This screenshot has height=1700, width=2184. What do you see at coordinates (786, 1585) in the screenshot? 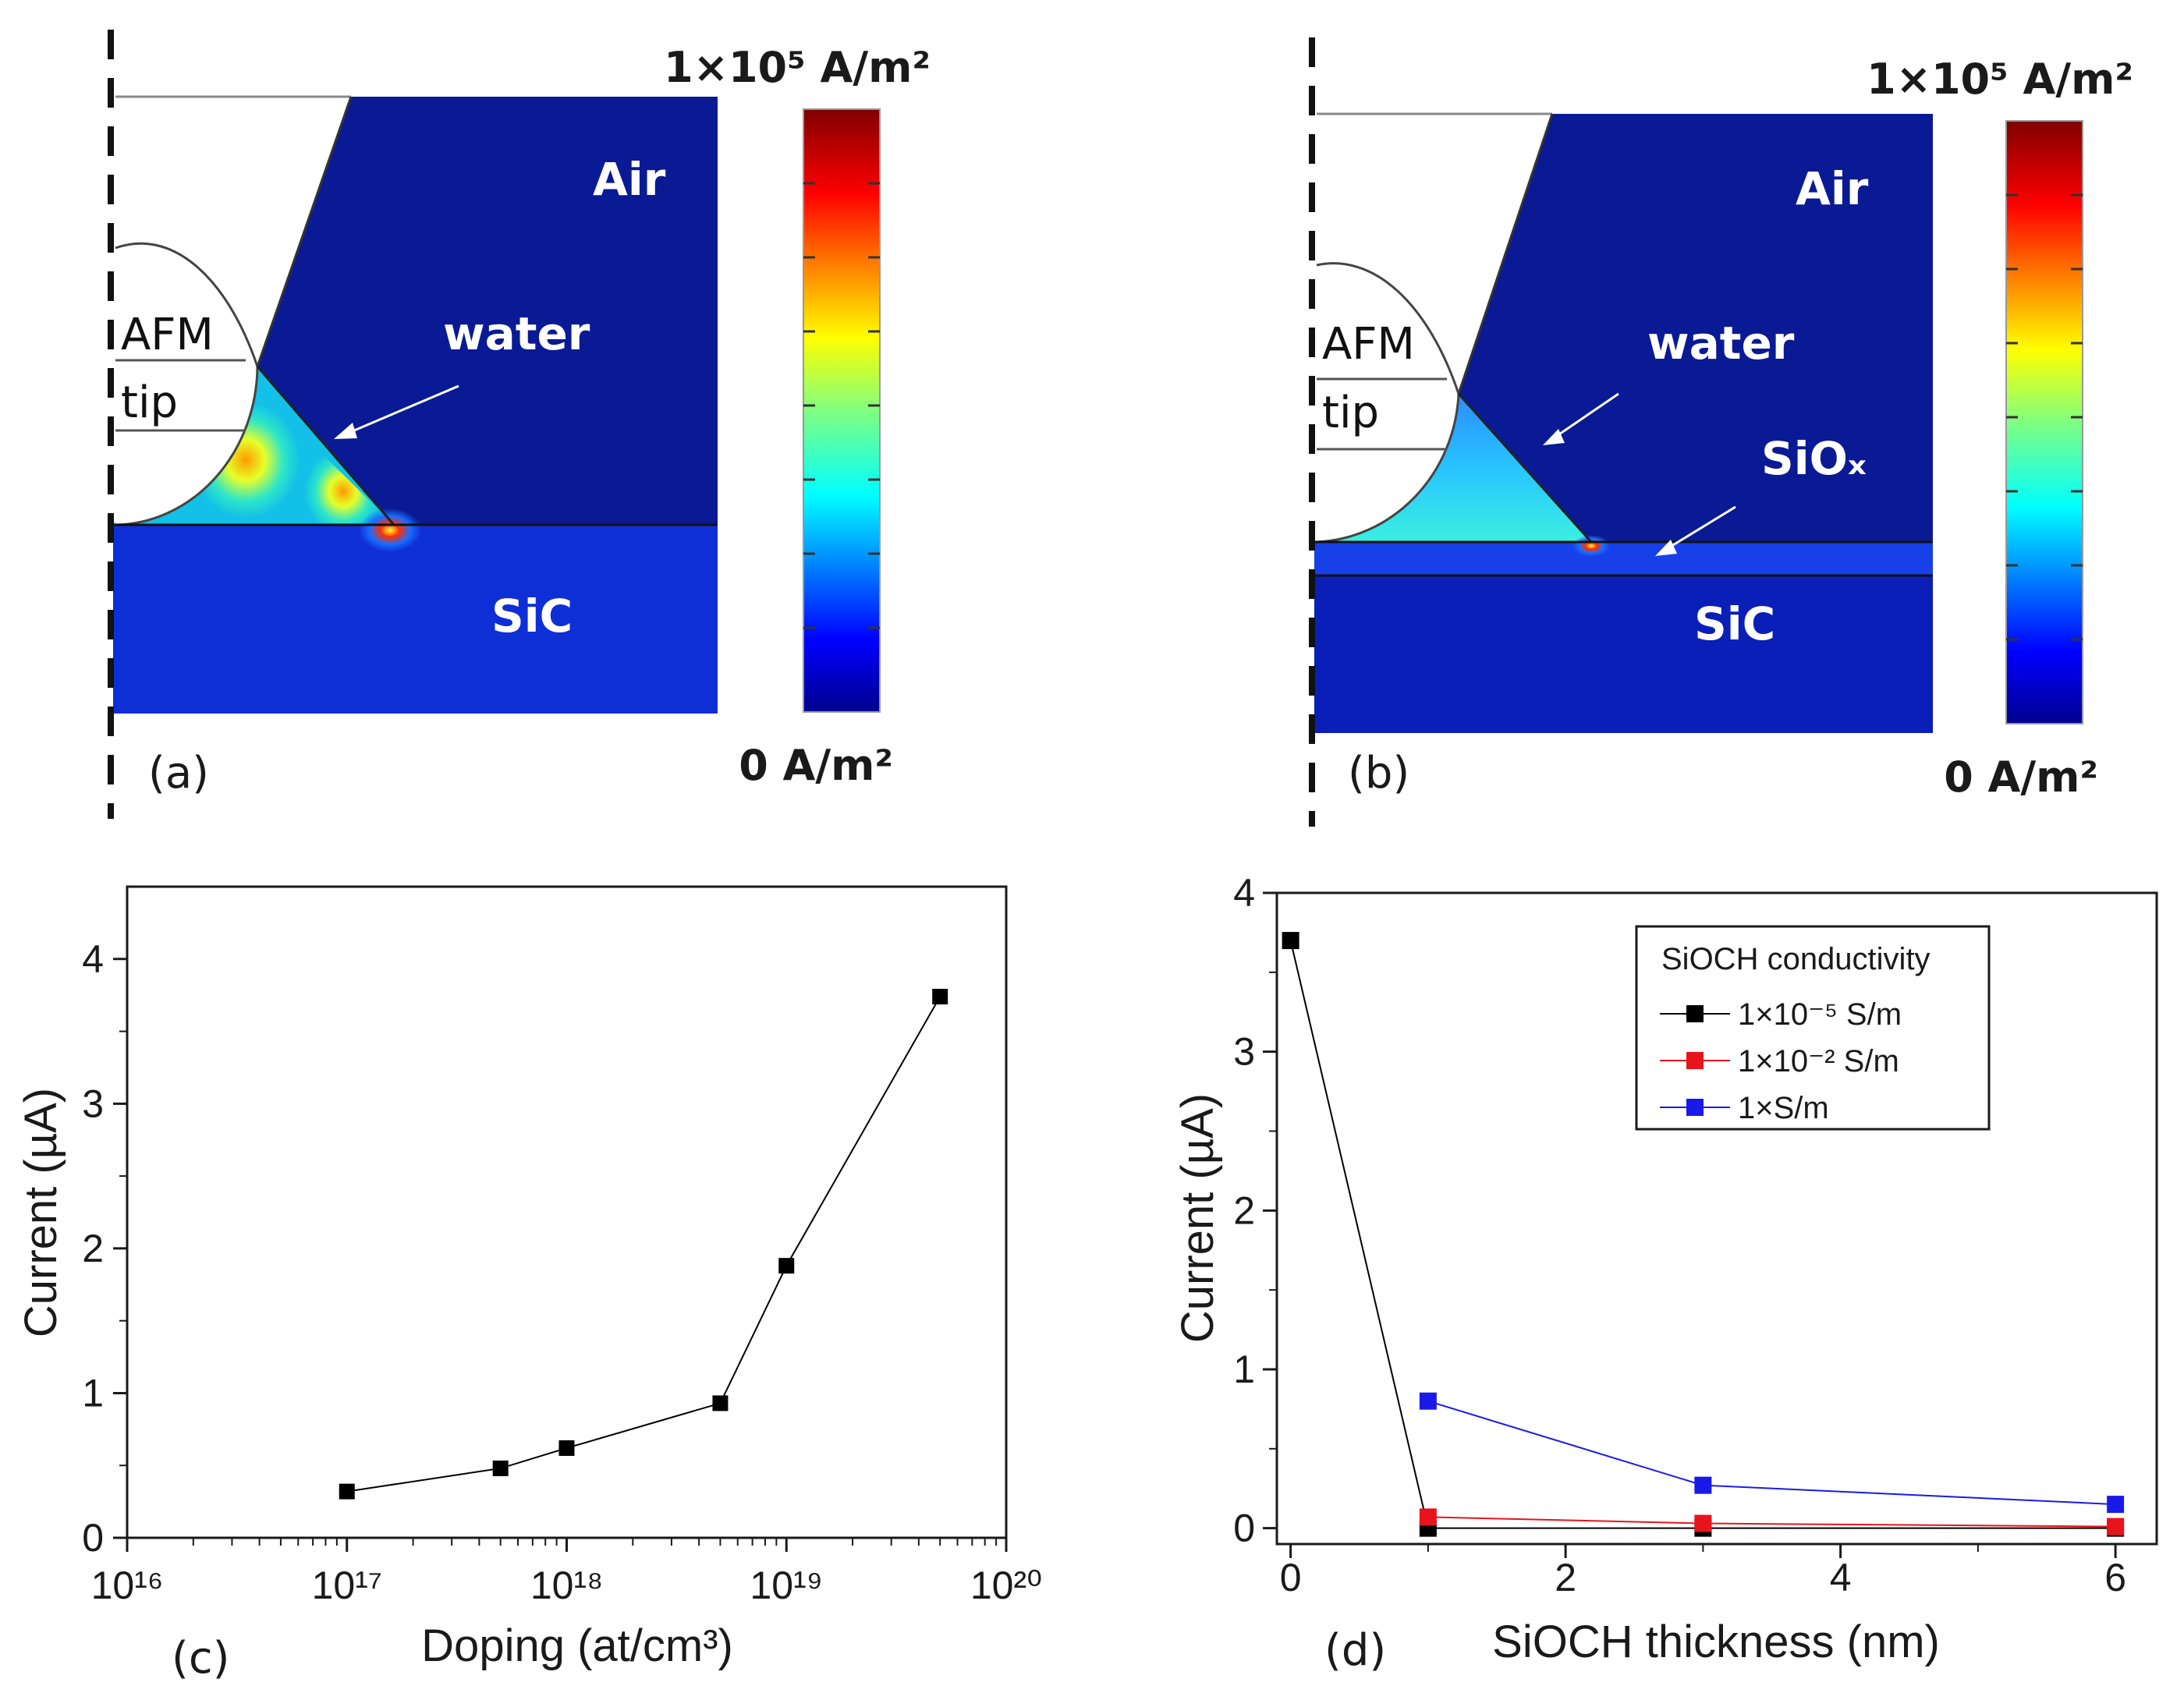
I see `panel-c-x-tick-label: 10¹⁹` at bounding box center [786, 1585].